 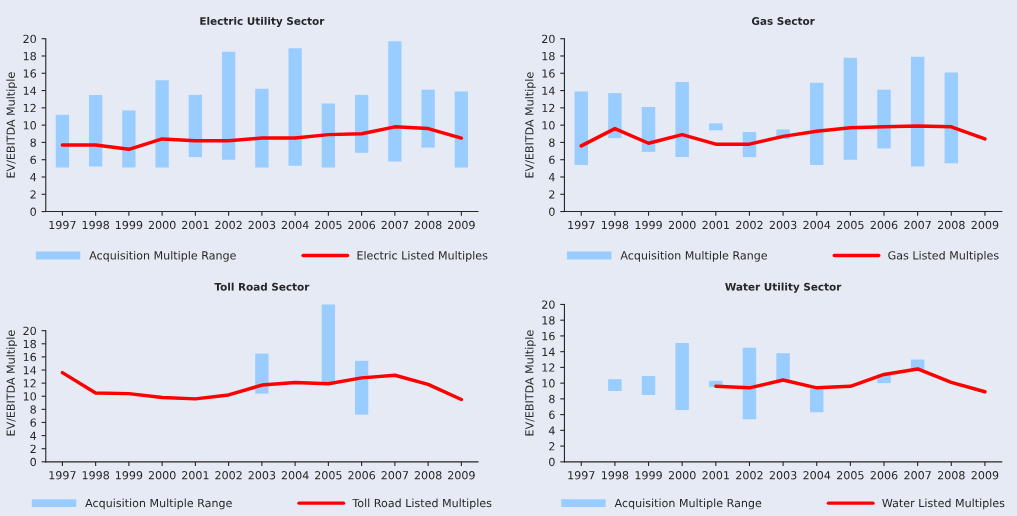 What do you see at coordinates (129, 475) in the screenshot?
I see `x-tick-label: 1999` at bounding box center [129, 475].